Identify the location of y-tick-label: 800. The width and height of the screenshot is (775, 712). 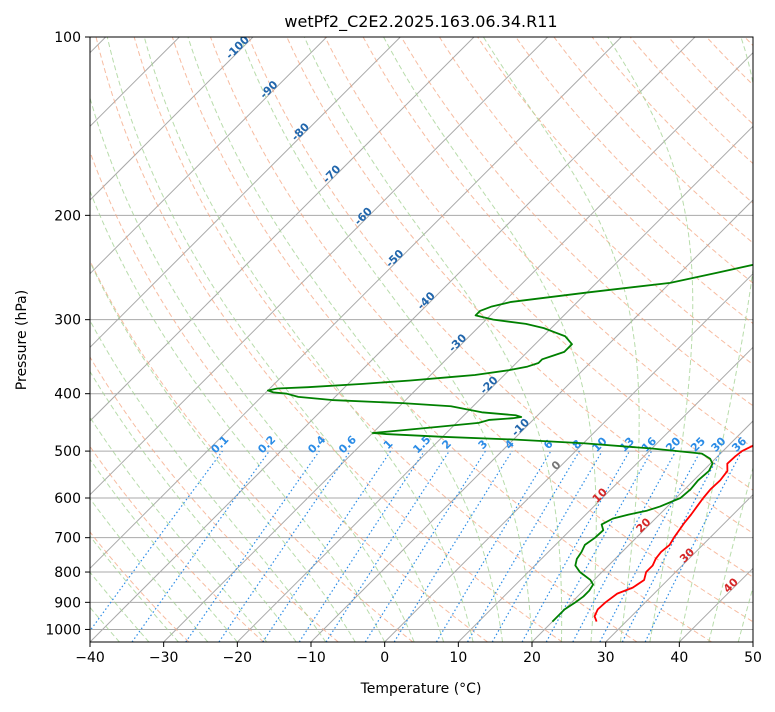
(67, 573).